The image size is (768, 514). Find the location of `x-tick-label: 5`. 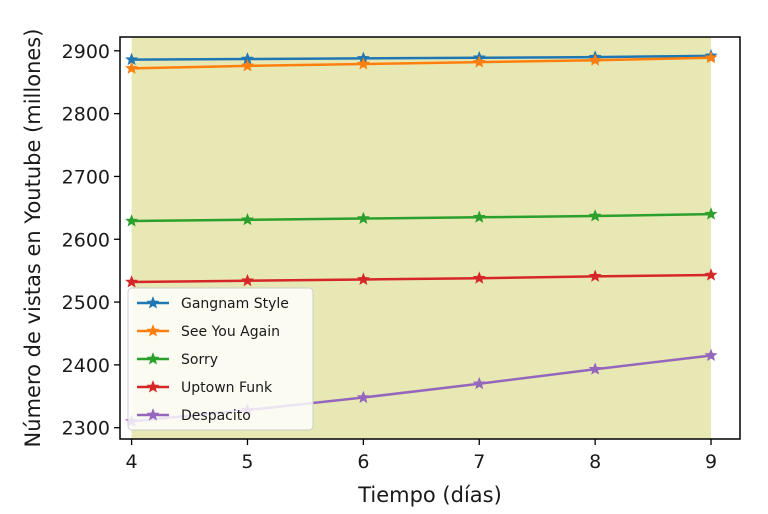

x-tick-label: 5 is located at coordinates (247, 462).